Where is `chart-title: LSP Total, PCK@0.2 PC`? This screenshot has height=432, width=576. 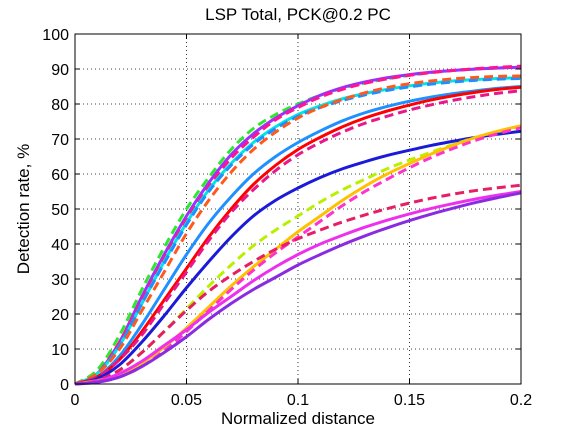
chart-title: LSP Total, PCK@0.2 PC is located at coordinates (298, 14).